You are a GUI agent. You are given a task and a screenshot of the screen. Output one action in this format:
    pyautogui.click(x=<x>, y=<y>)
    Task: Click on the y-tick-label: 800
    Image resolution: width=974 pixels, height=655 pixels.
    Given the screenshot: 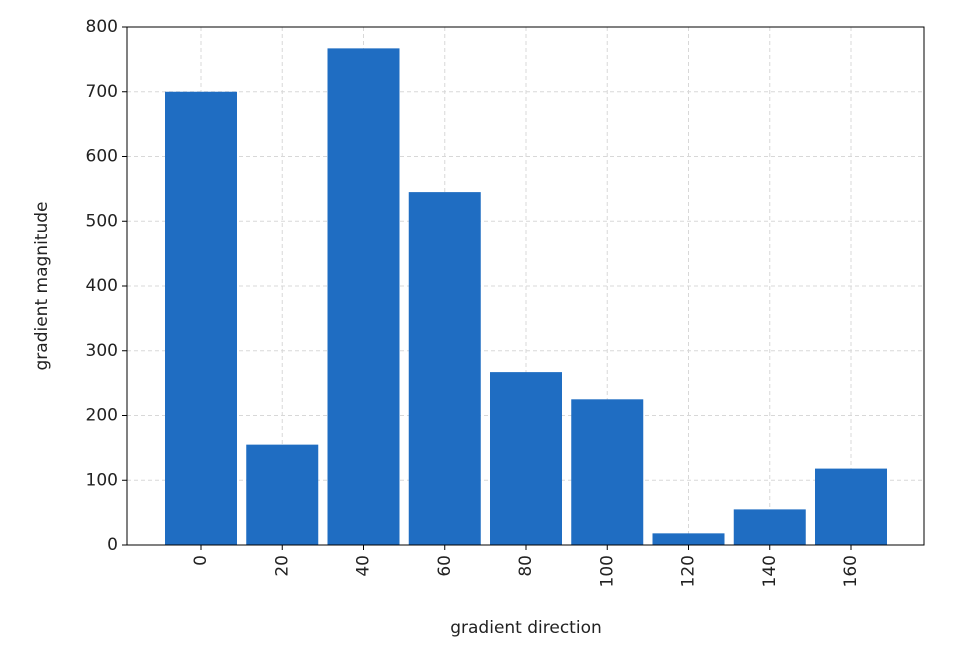 What is the action you would take?
    pyautogui.click(x=102, y=27)
    